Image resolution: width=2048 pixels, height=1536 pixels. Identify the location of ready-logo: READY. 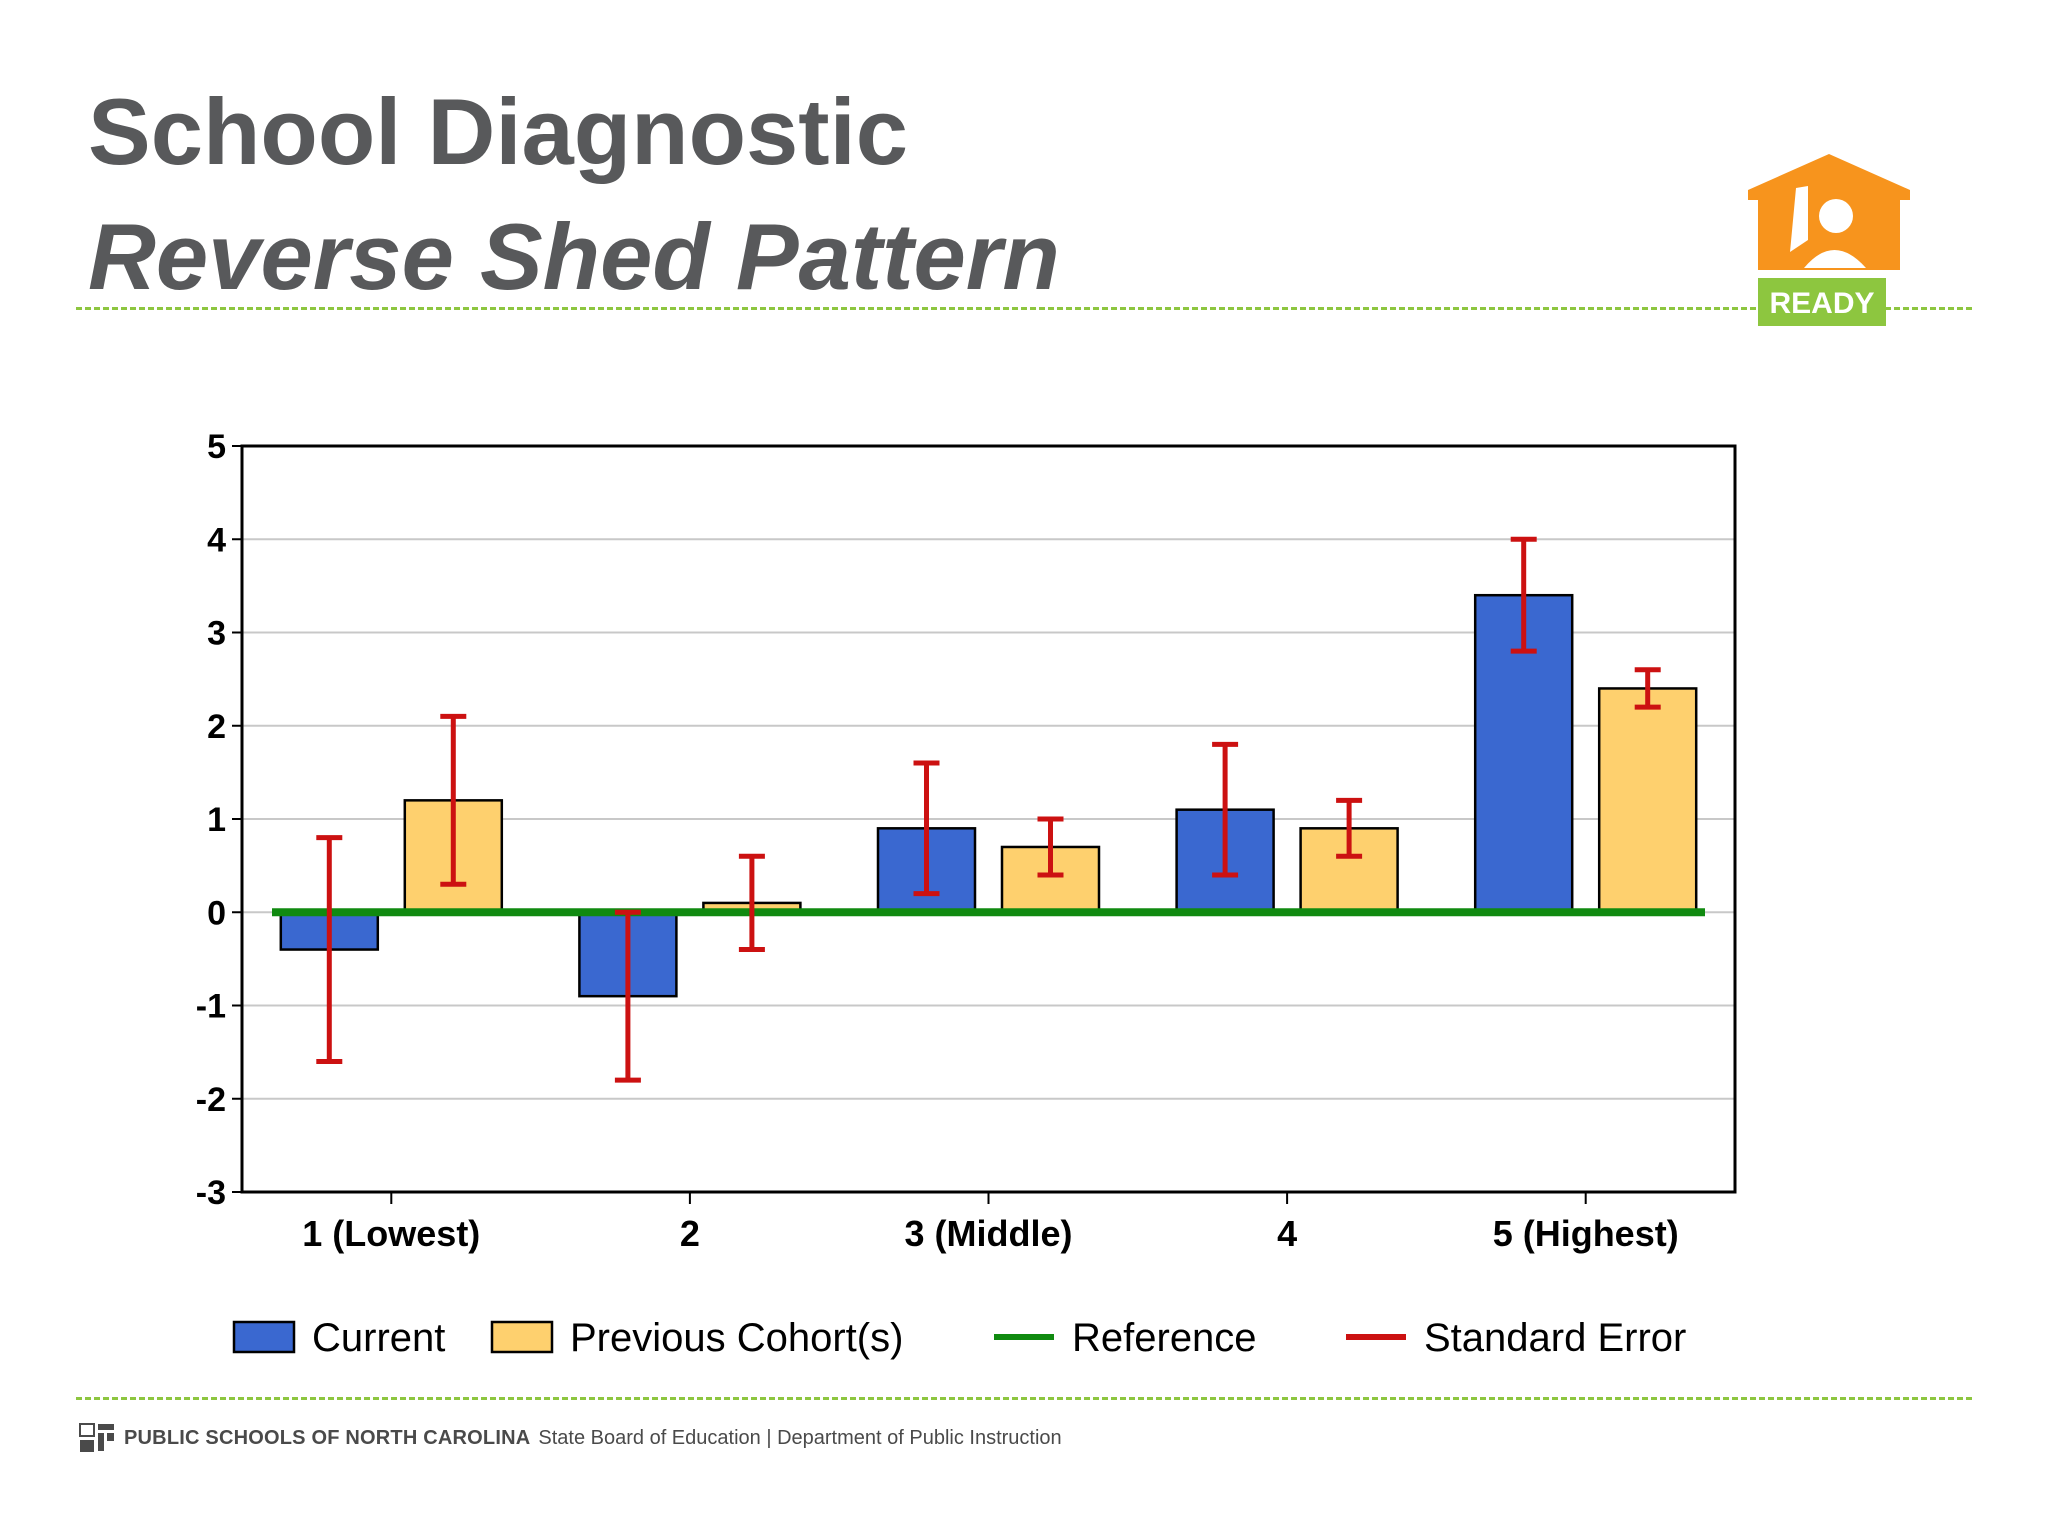
(1829, 240).